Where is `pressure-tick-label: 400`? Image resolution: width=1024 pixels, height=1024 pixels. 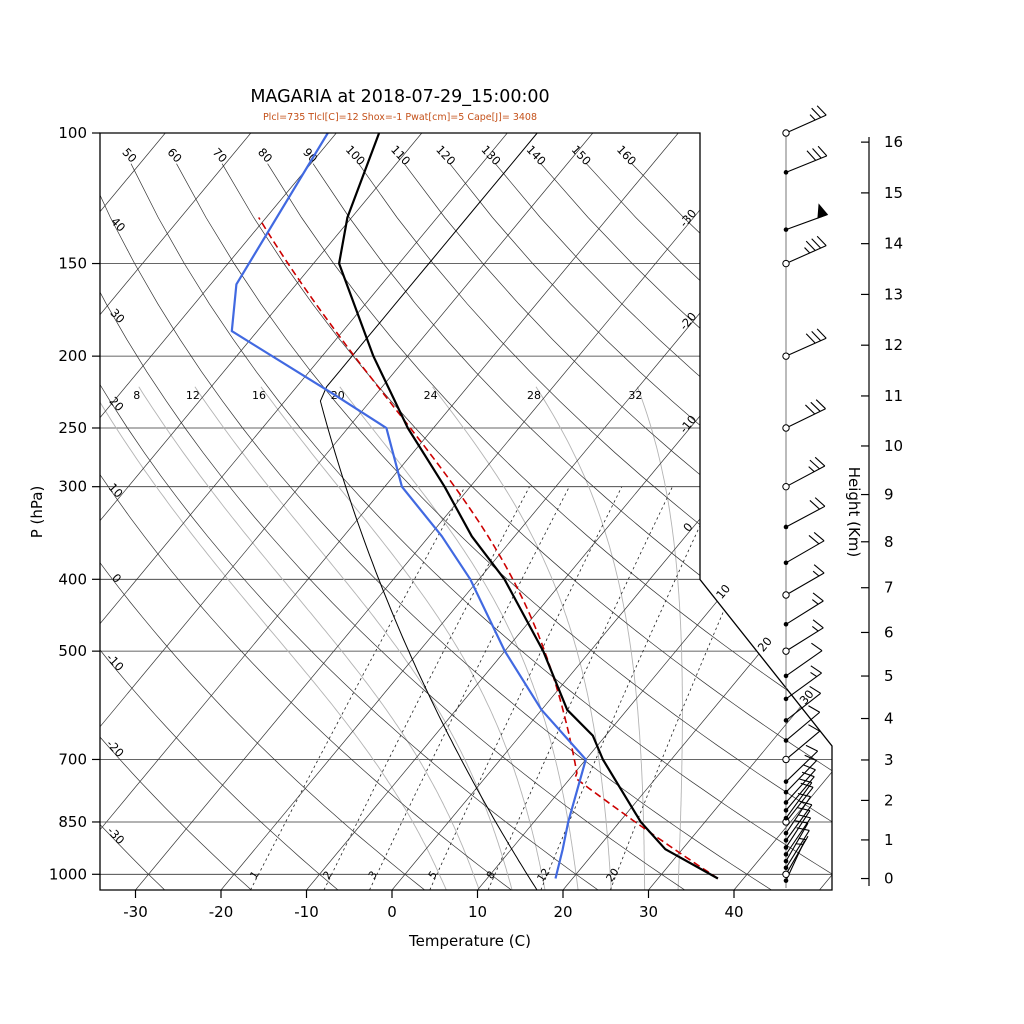 pressure-tick-label: 400 is located at coordinates (72, 579).